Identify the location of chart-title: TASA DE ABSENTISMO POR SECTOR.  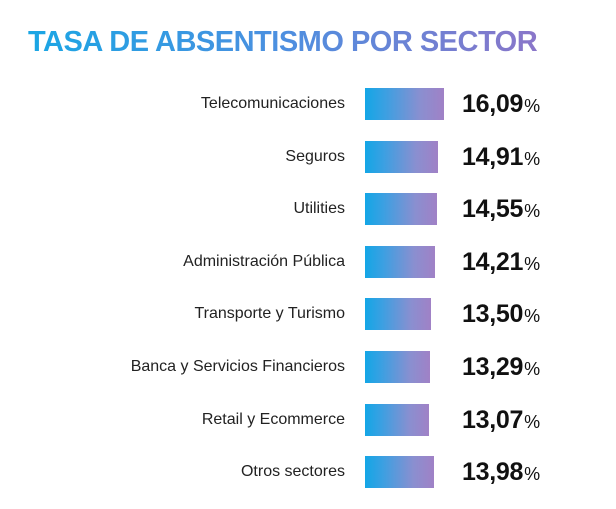
(283, 42).